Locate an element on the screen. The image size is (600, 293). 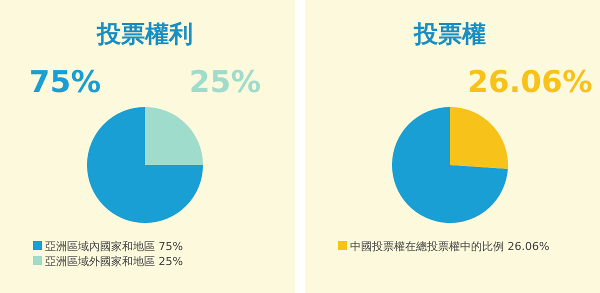
legend-label: 亞洲區域內國家和地區 75% is located at coordinates (114, 246).